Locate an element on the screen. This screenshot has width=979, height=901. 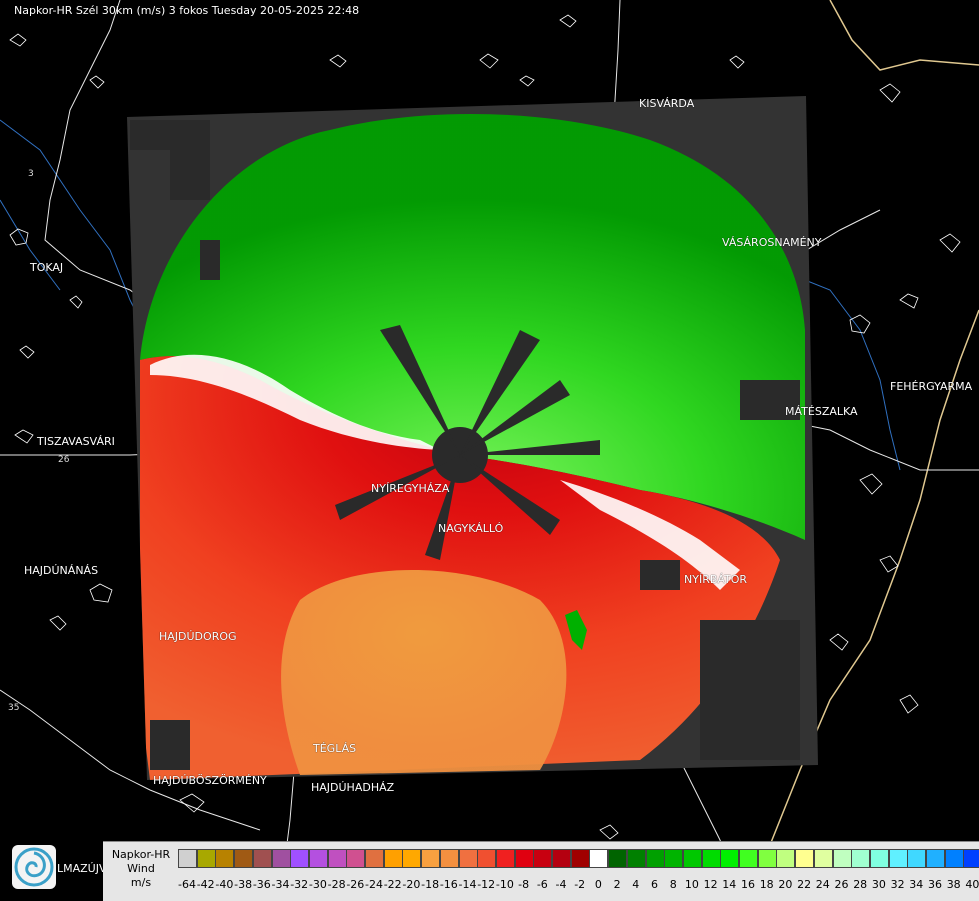
town-label-hajdunanas: HAJDÚNÁNÁS is located at coordinates (61, 570).